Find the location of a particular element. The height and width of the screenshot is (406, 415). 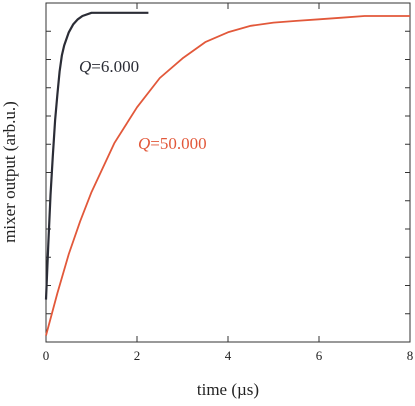

series-label-q50000-symbol: Q is located at coordinates (144, 143).